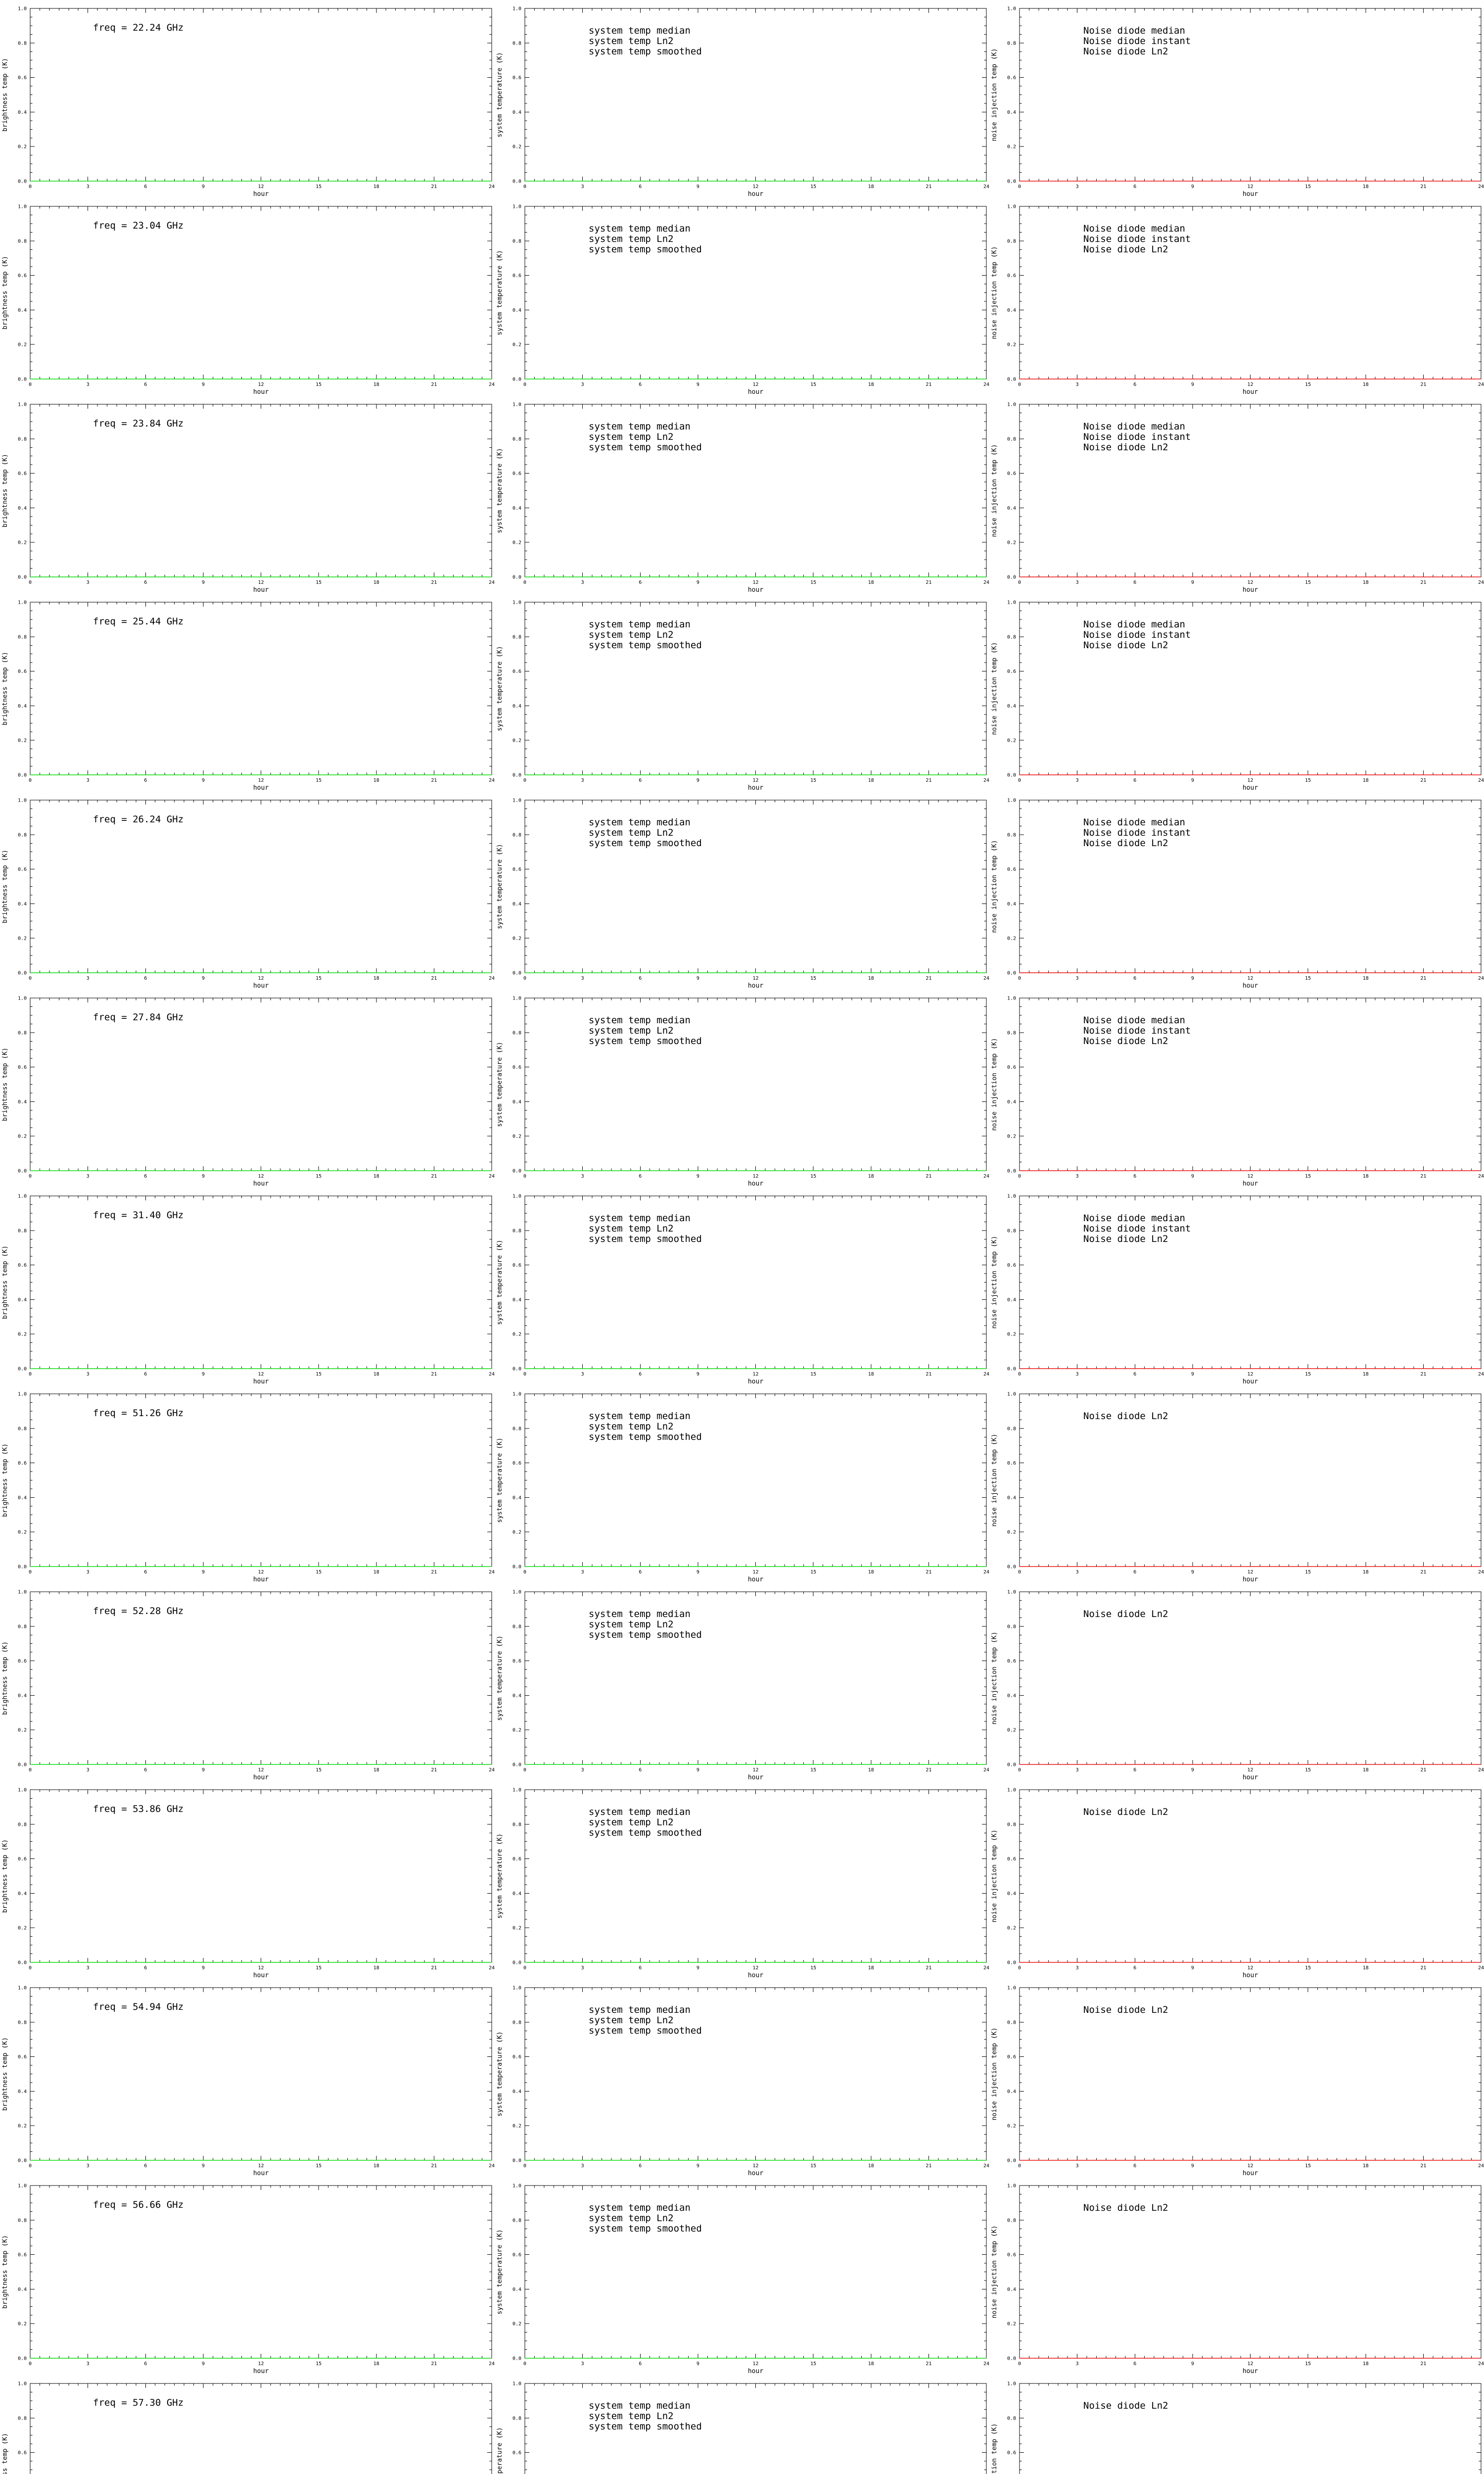 The image size is (1484, 2474). Describe the element at coordinates (138, 424) in the screenshot. I see `panel-title: freq = 23.84 GHz` at that location.